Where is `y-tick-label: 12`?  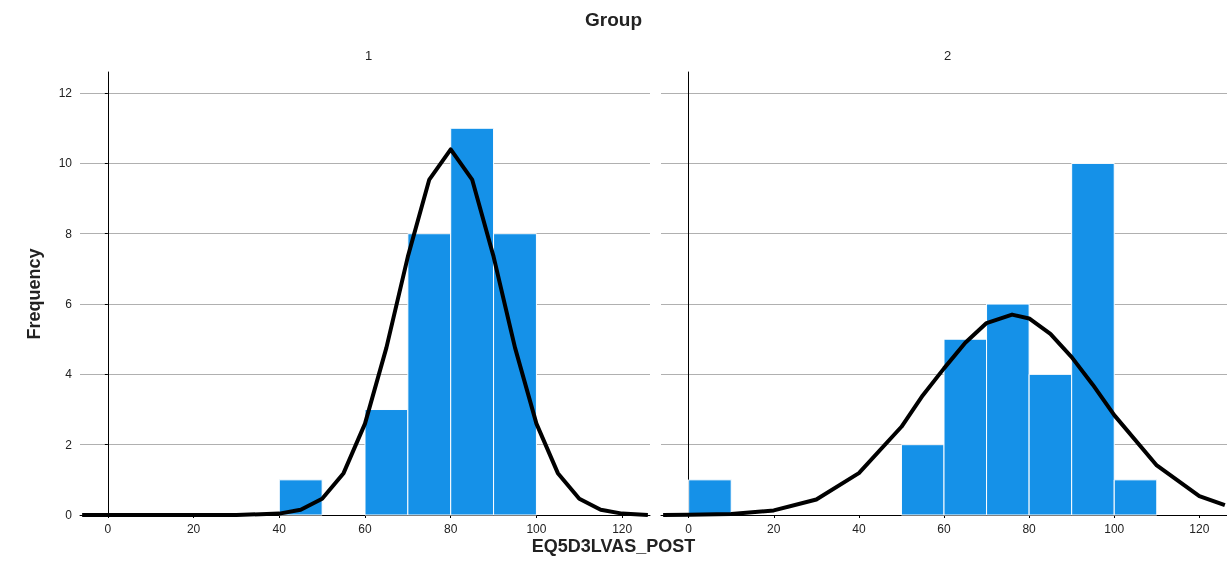
y-tick-label: 12 is located at coordinates (65, 93).